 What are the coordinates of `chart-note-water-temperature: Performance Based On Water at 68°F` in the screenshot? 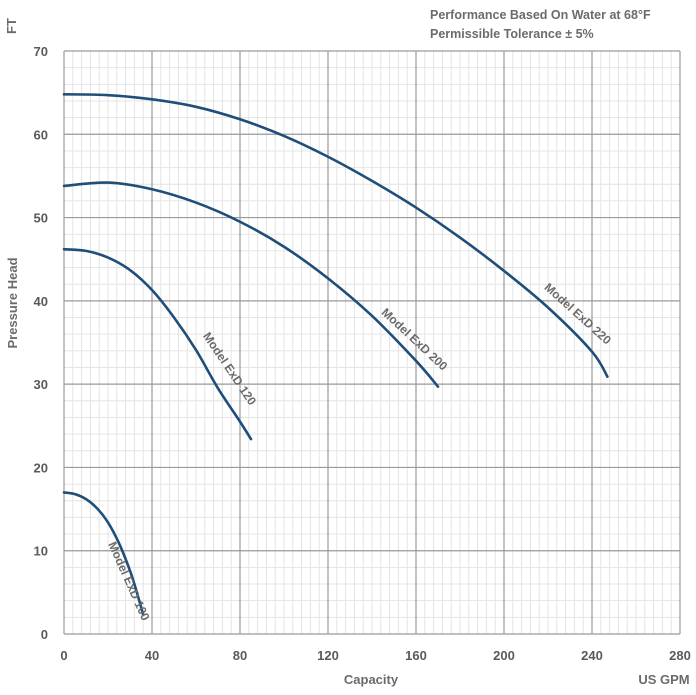 It's located at (540, 15).